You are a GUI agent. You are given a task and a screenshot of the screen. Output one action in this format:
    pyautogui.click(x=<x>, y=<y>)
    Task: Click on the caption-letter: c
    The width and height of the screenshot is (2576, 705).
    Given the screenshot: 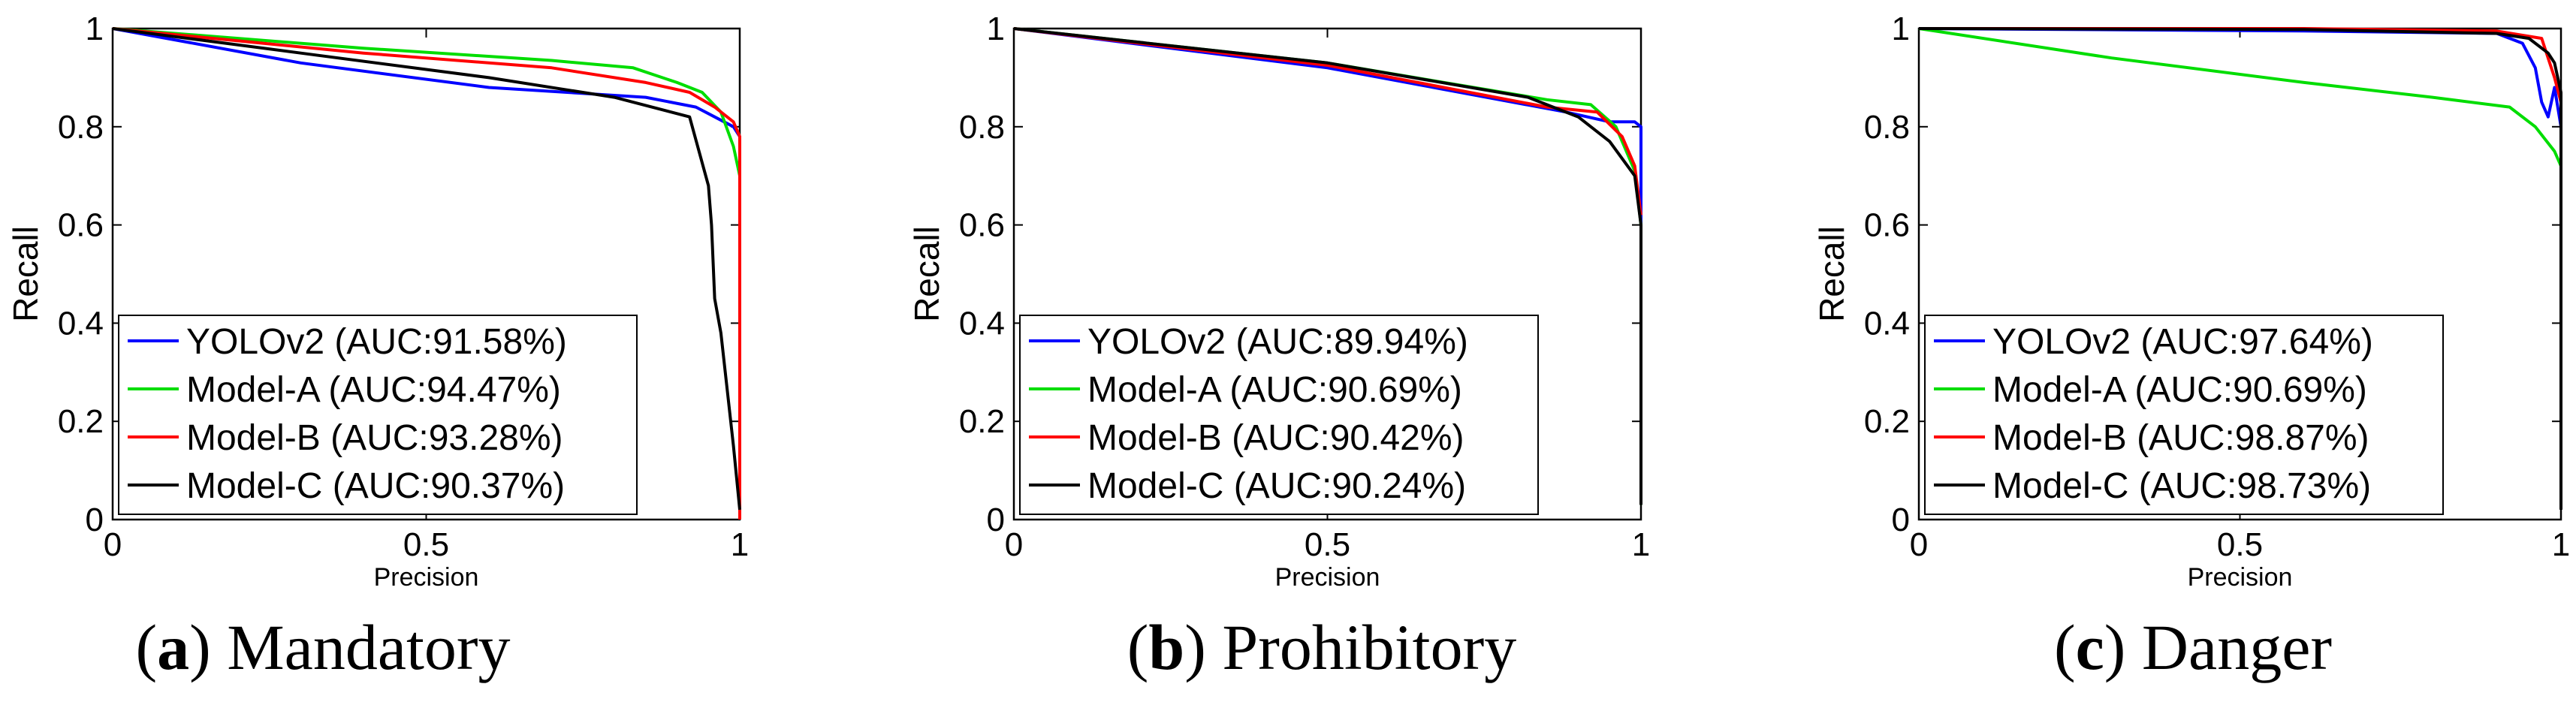 What is the action you would take?
    pyautogui.click(x=2089, y=647)
    